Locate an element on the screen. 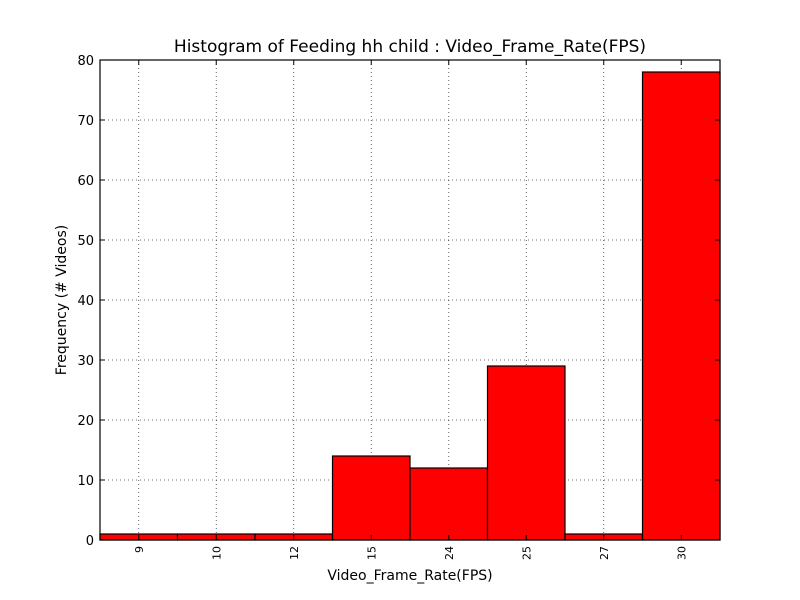 This screenshot has height=600, width=800. x-tick-label: 24 is located at coordinates (449, 553).